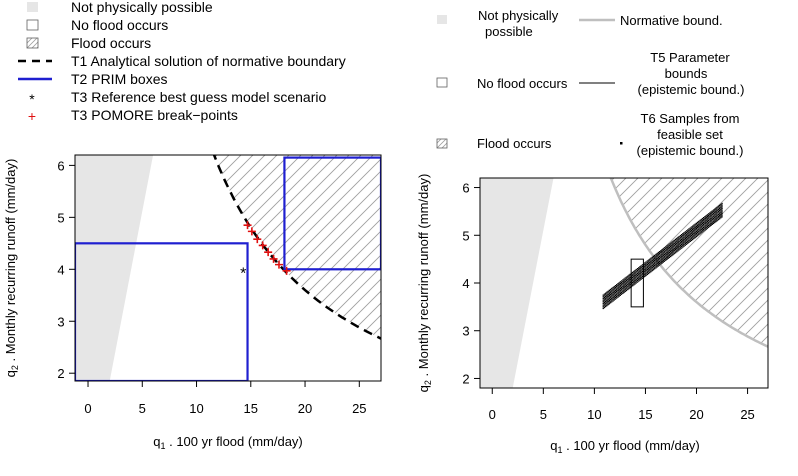 The height and width of the screenshot is (476, 798). I want to click on legend-label-normative: Normative bound., so click(671, 20).